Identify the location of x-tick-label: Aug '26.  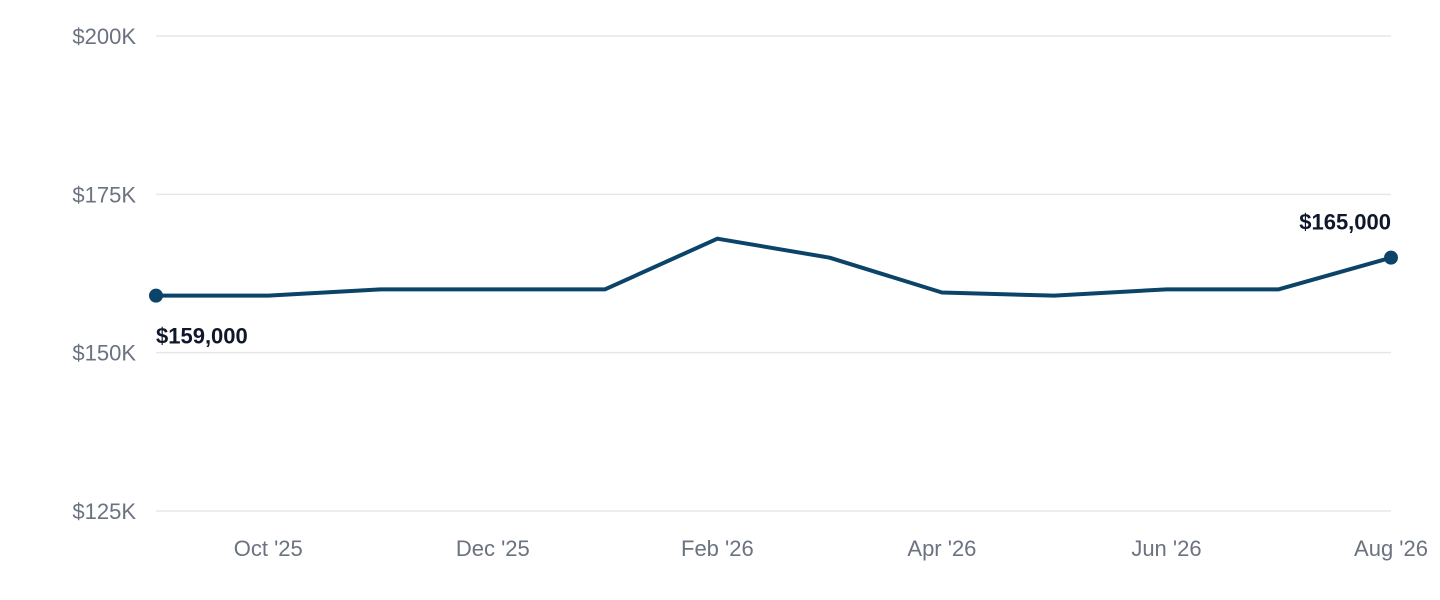
(1391, 548).